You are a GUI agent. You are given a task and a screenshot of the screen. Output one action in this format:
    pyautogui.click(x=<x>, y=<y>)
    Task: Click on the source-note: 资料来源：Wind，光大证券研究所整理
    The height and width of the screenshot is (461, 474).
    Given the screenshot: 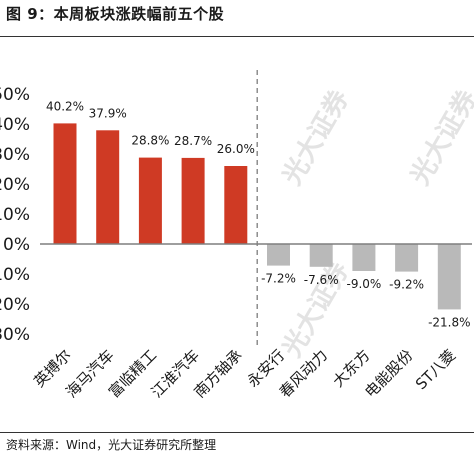 What is the action you would take?
    pyautogui.click(x=111, y=445)
    